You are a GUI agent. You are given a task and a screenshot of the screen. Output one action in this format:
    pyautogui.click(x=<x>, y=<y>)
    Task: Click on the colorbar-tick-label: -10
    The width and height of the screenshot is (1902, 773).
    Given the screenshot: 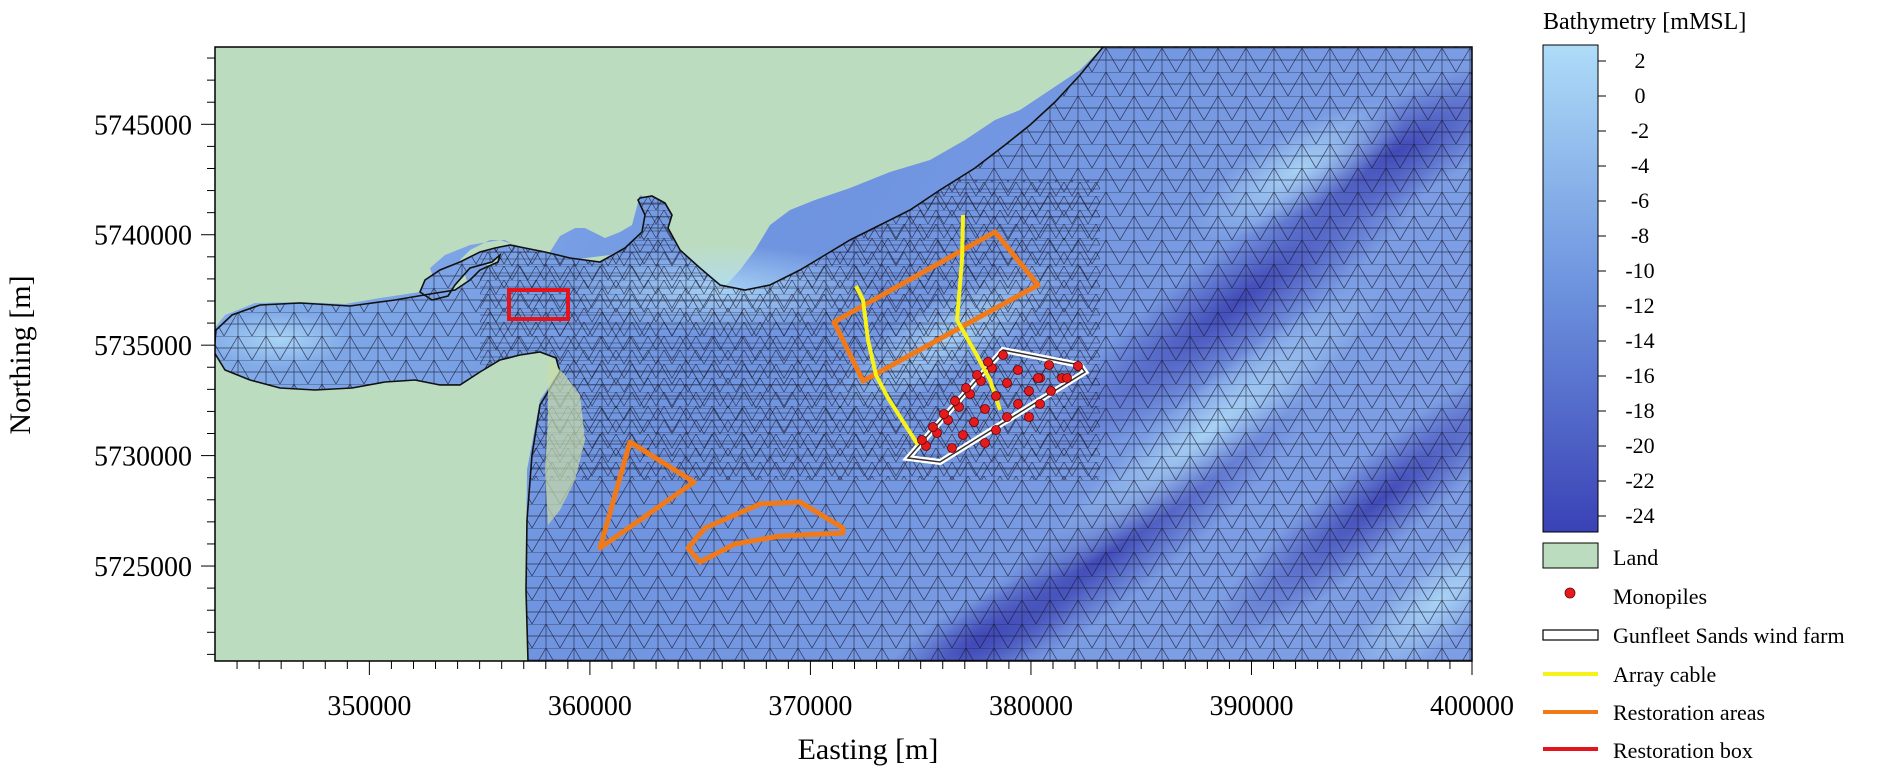 What is the action you would take?
    pyautogui.click(x=1639, y=270)
    